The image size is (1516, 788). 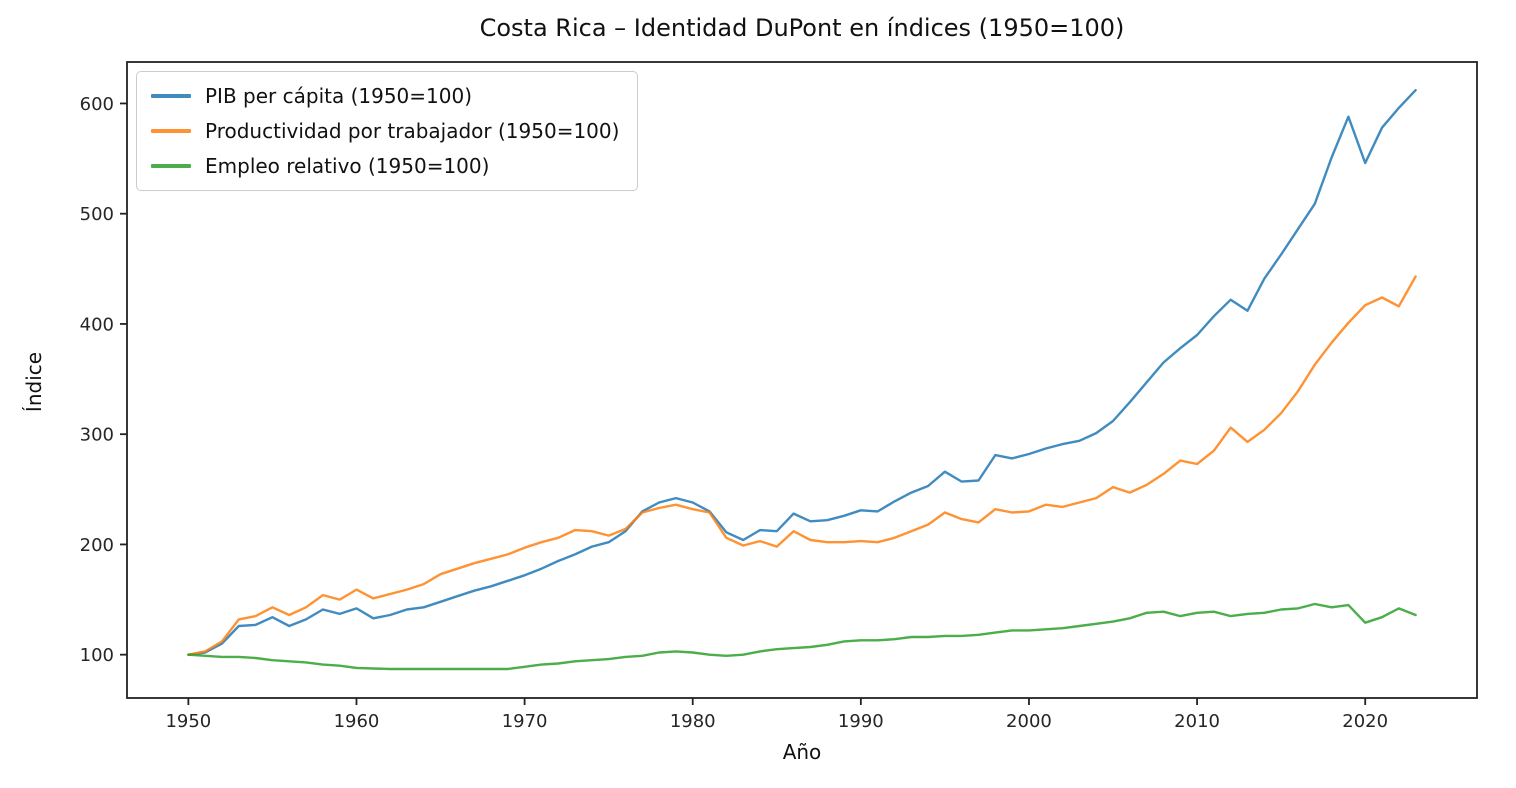 What do you see at coordinates (357, 721) in the screenshot?
I see `x-tick-label: 1960` at bounding box center [357, 721].